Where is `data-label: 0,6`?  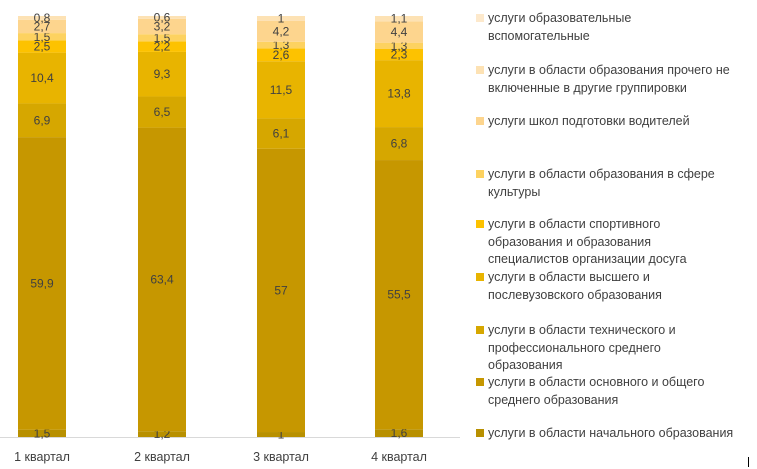
data-label: 0,6 is located at coordinates (162, 17).